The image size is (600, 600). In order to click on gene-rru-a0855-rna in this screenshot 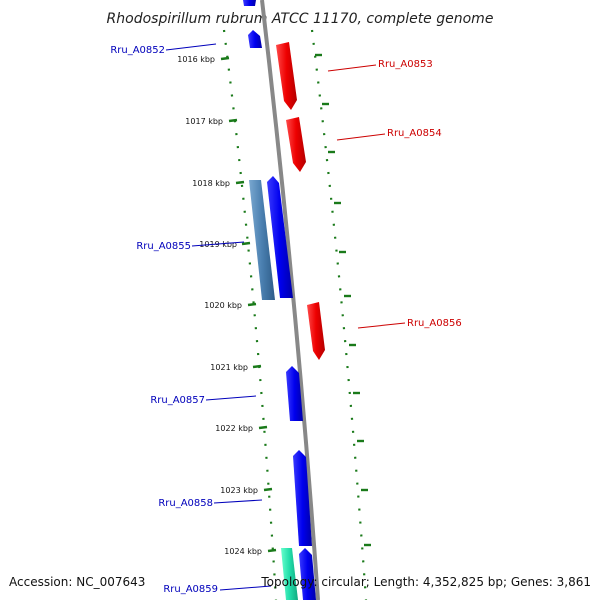, I will do `click(262, 240)`.